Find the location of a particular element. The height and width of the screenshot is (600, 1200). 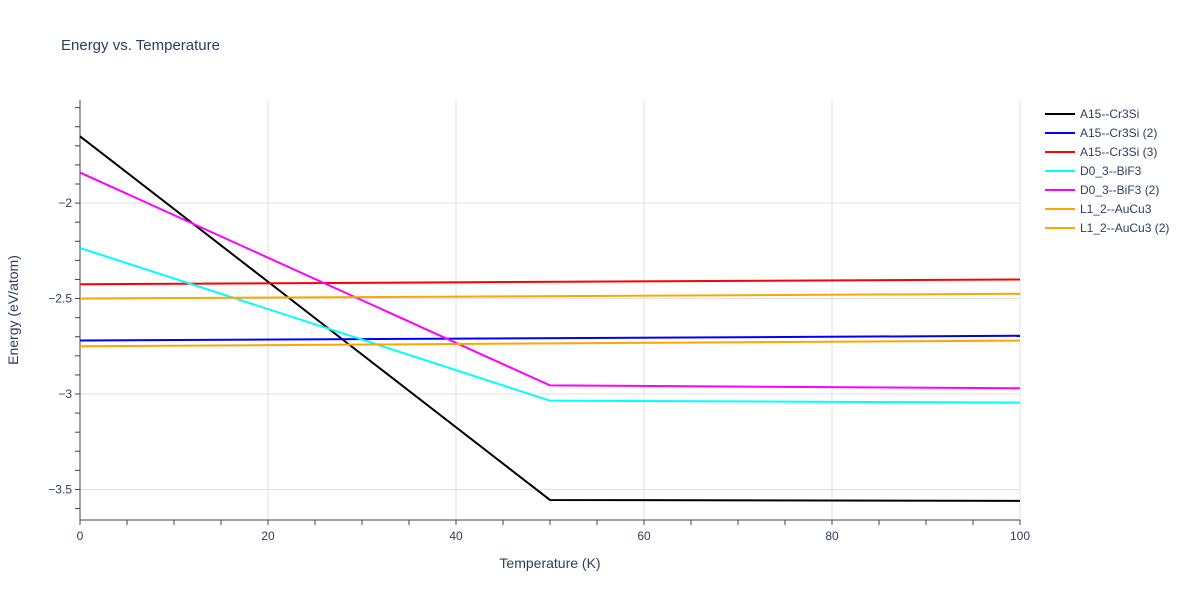

y-tick-label: −2.5 is located at coordinates (60, 299).